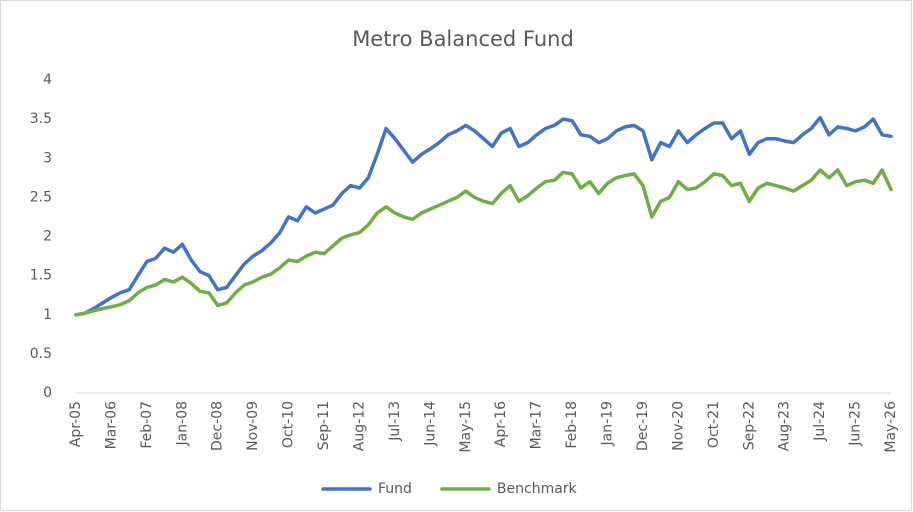 This screenshot has height=512, width=913. Describe the element at coordinates (47, 237) in the screenshot. I see `y-tick-label: 2` at that location.